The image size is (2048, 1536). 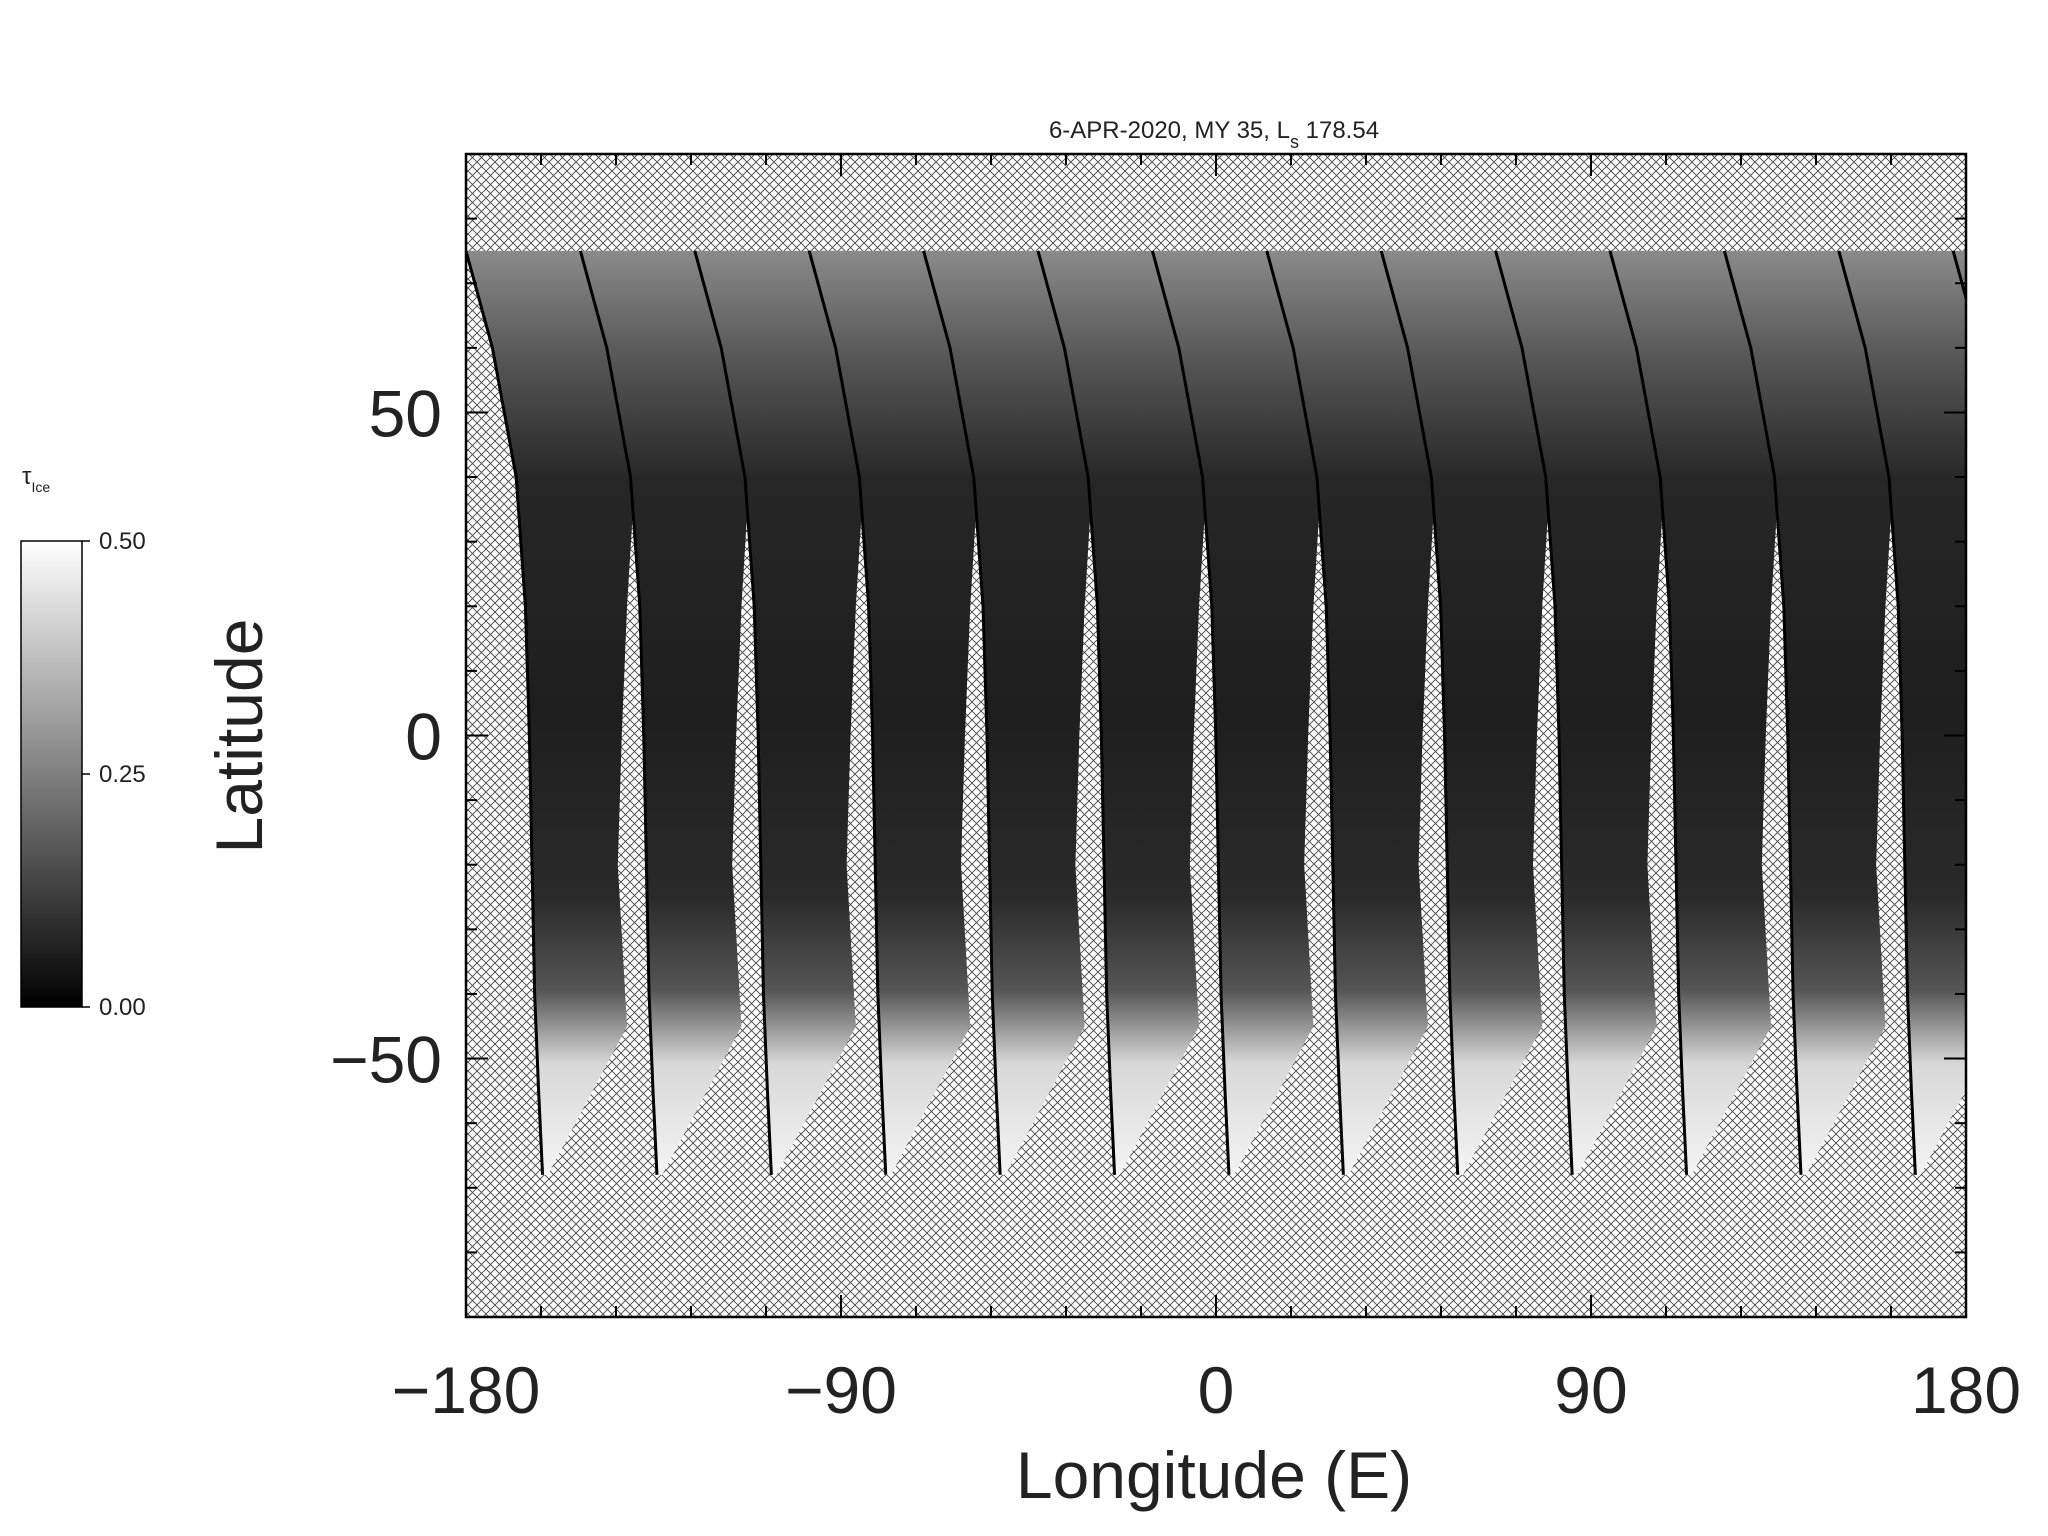 I want to click on x-tick-label: −90, so click(x=841, y=1390).